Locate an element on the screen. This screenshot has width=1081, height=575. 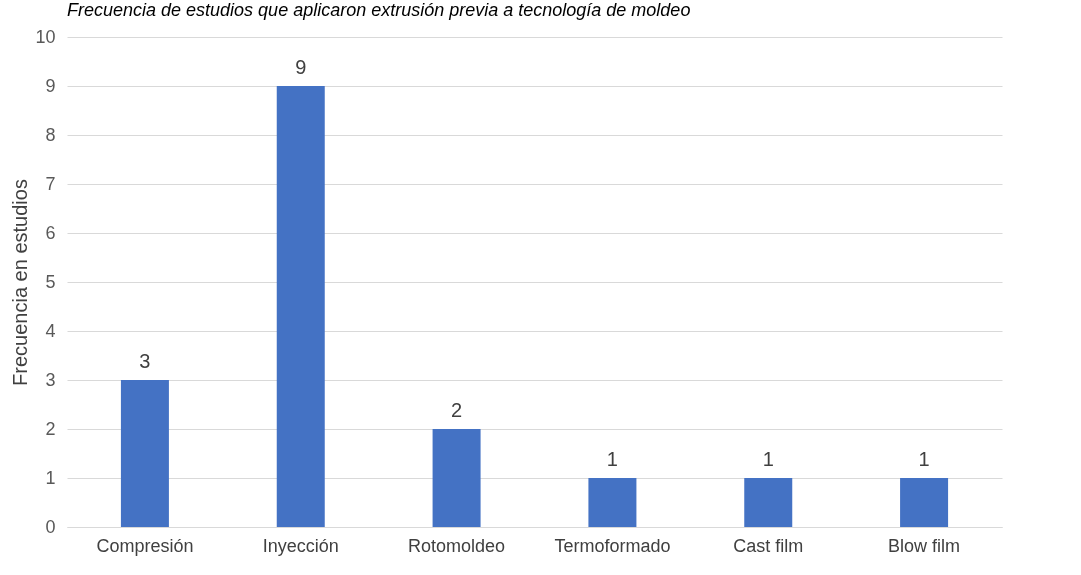
y-tick-label: 9 is located at coordinates (50, 85).